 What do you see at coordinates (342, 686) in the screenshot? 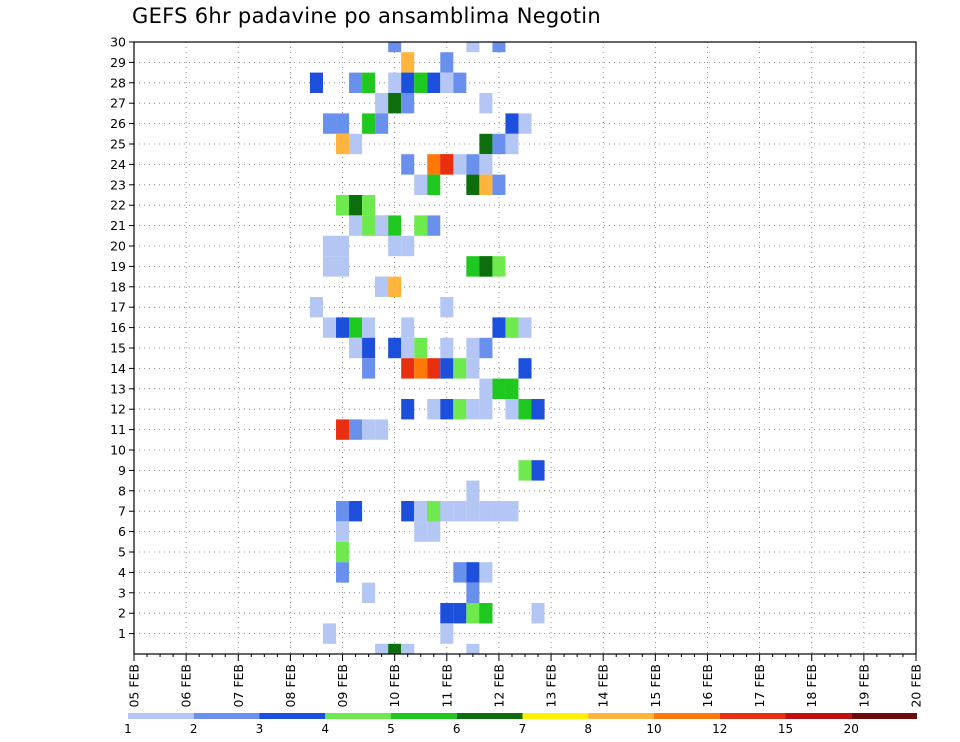
I see `x-tick-label: 09 FEB` at bounding box center [342, 686].